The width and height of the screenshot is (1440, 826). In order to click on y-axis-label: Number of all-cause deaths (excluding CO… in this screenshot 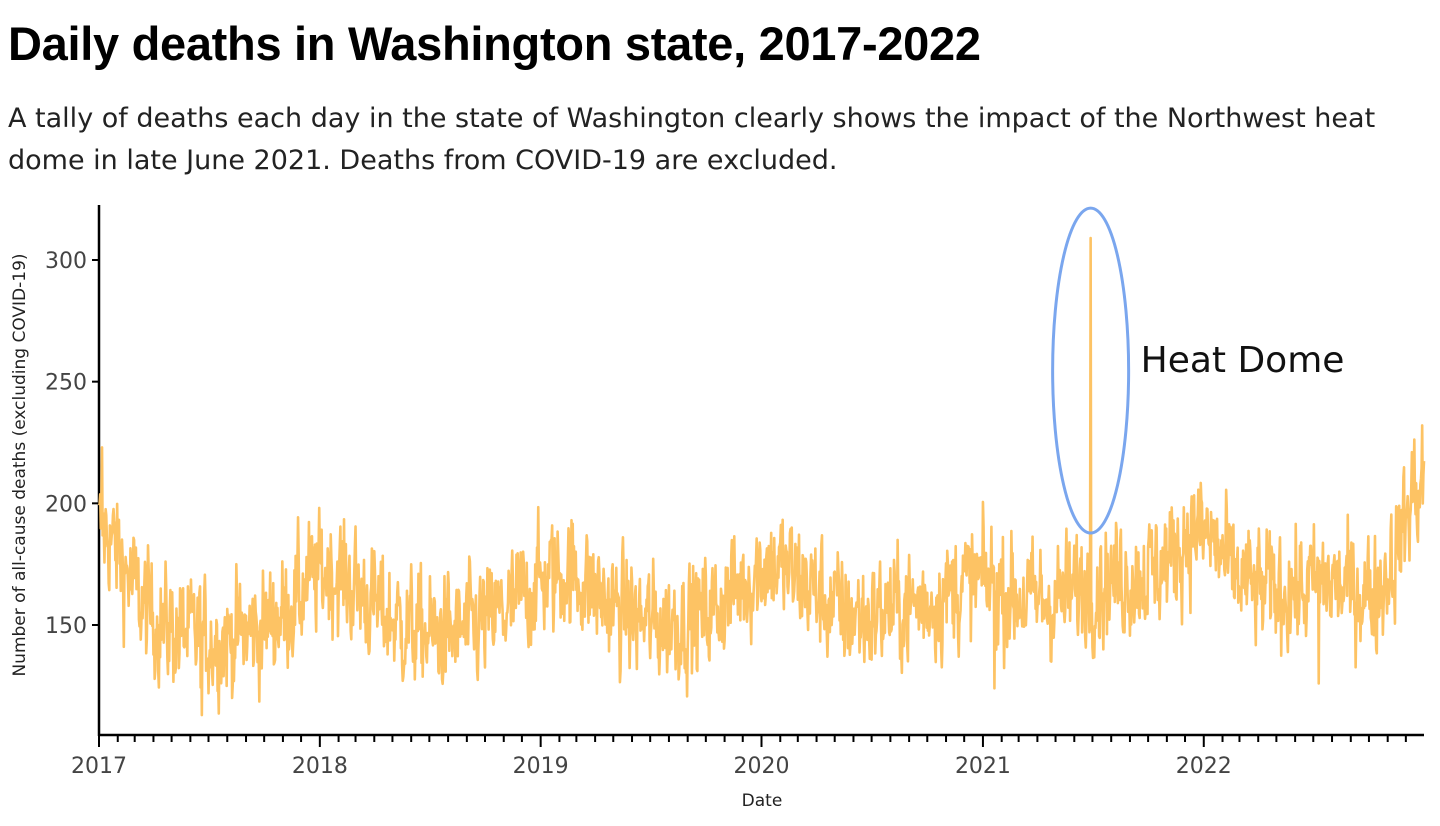, I will do `click(20, 464)`.